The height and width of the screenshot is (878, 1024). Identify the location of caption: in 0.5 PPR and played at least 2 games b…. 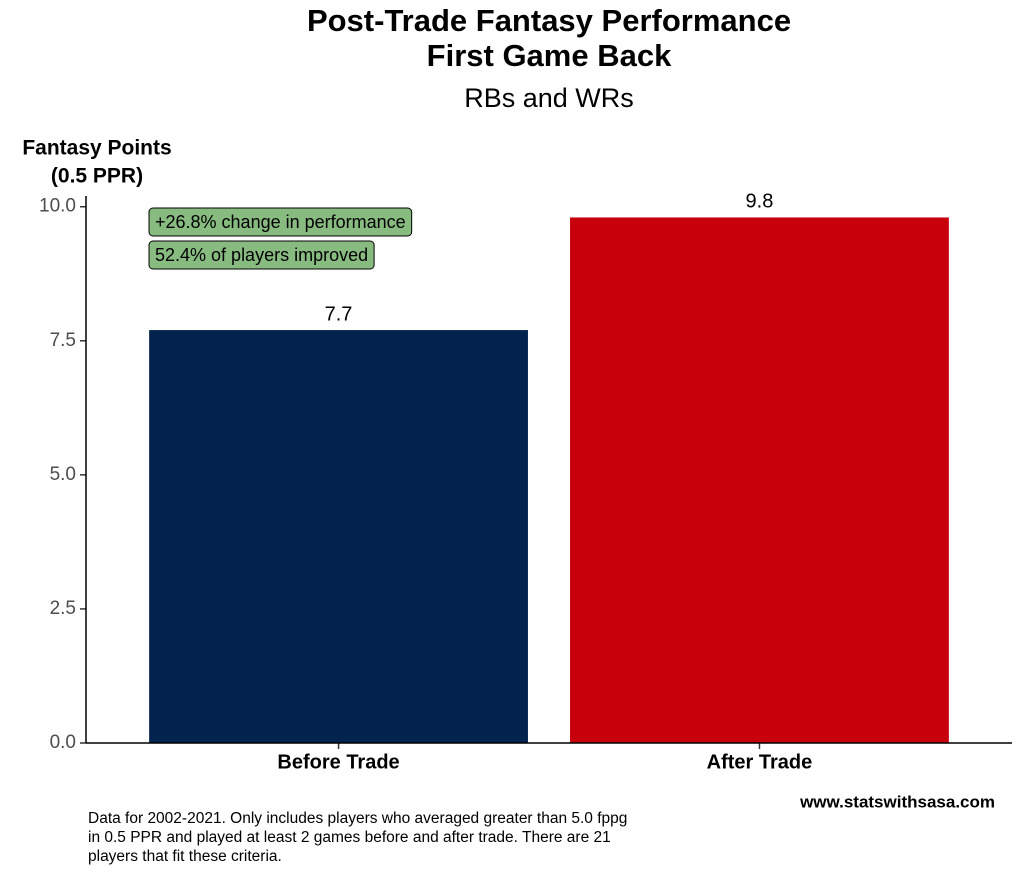
(349, 837).